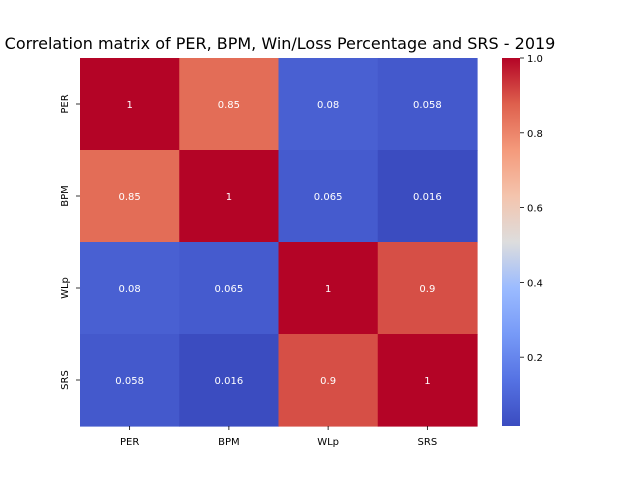  I want to click on y-tick-label: BPM, so click(65, 196).